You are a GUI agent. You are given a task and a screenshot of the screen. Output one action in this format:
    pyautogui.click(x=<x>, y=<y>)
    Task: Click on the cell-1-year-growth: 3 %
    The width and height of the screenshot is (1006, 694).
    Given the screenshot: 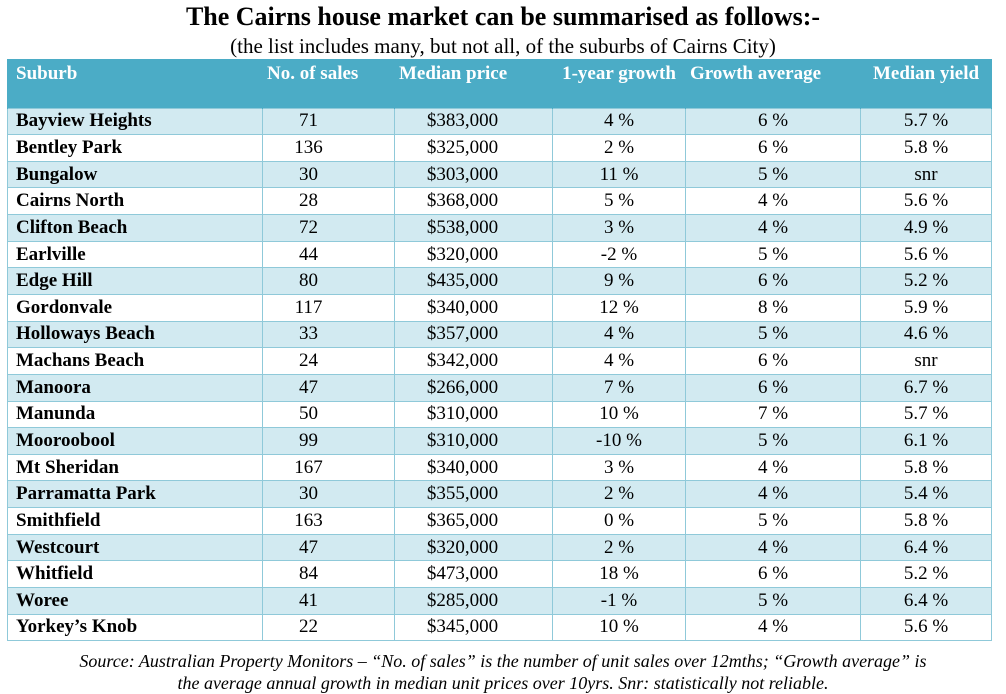 What is the action you would take?
    pyautogui.click(x=619, y=228)
    